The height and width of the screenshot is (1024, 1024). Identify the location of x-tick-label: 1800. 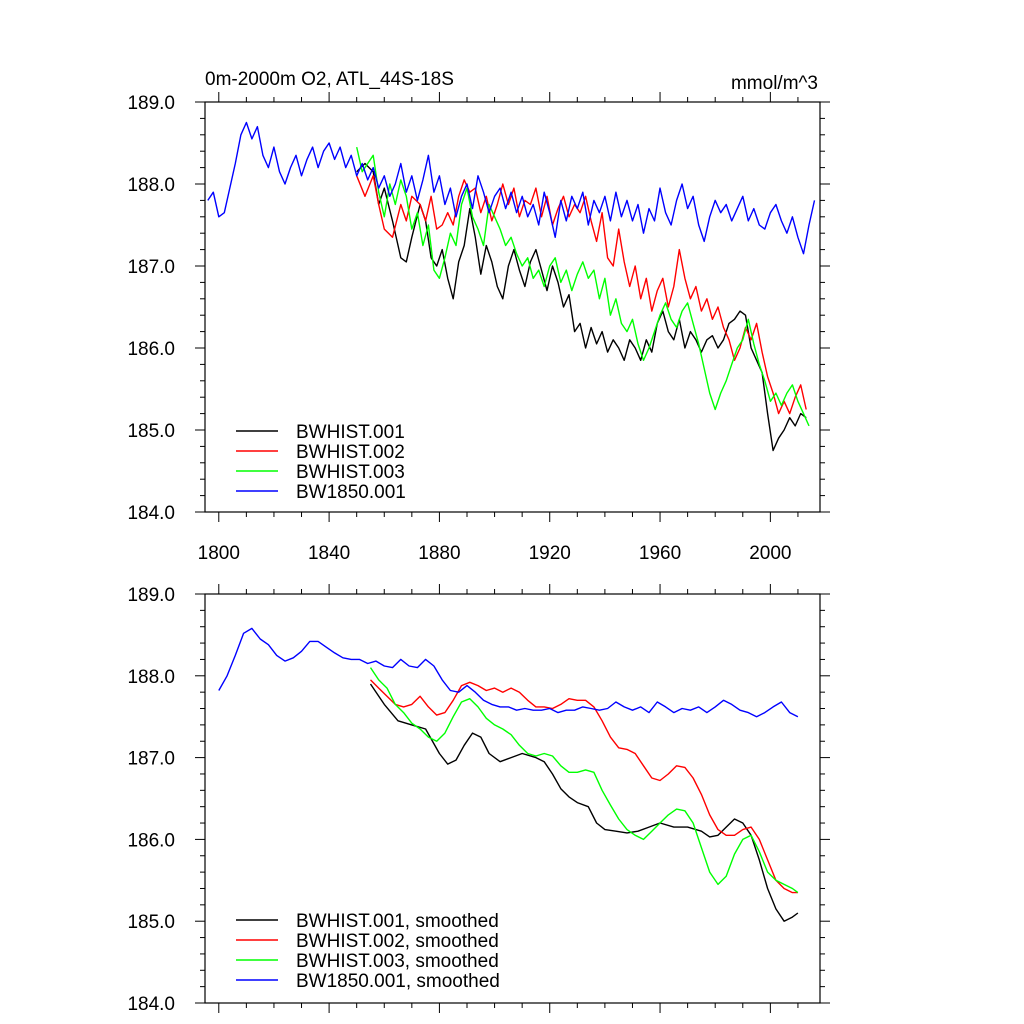
(219, 553).